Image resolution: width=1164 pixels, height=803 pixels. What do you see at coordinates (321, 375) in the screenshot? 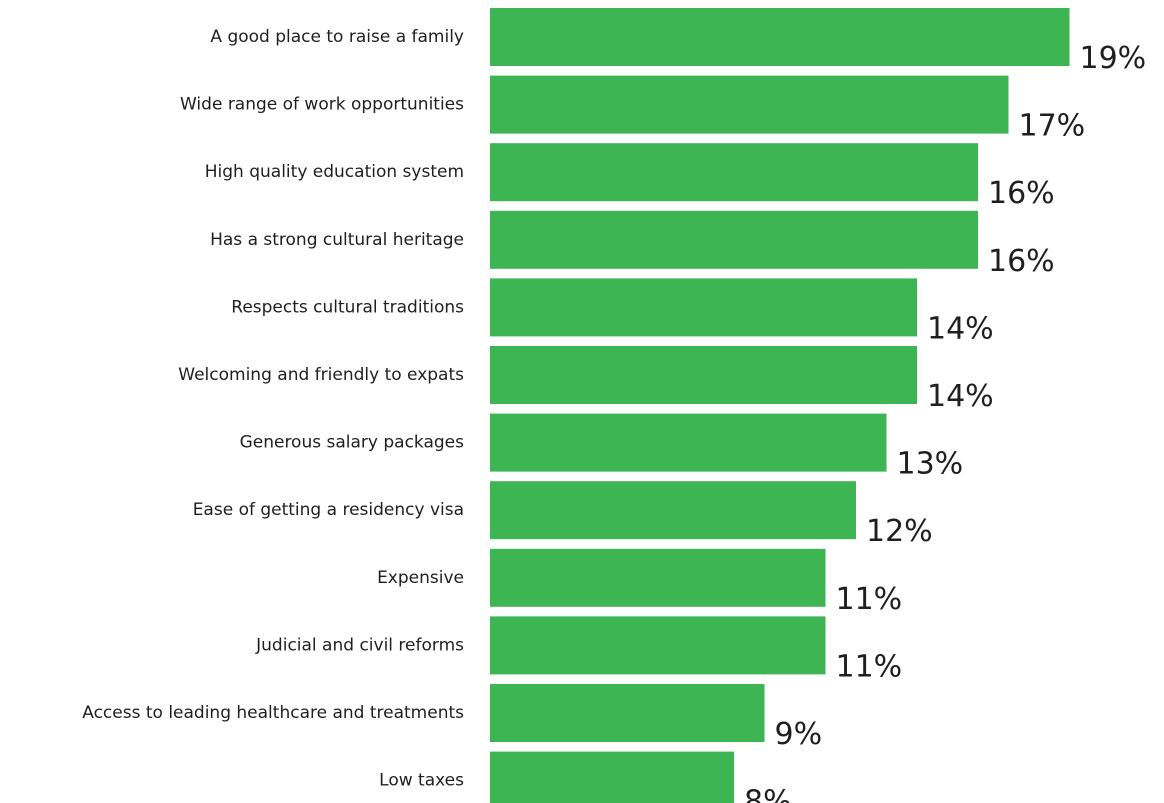
I see `category-label: Welcoming and friendly to expats` at bounding box center [321, 375].